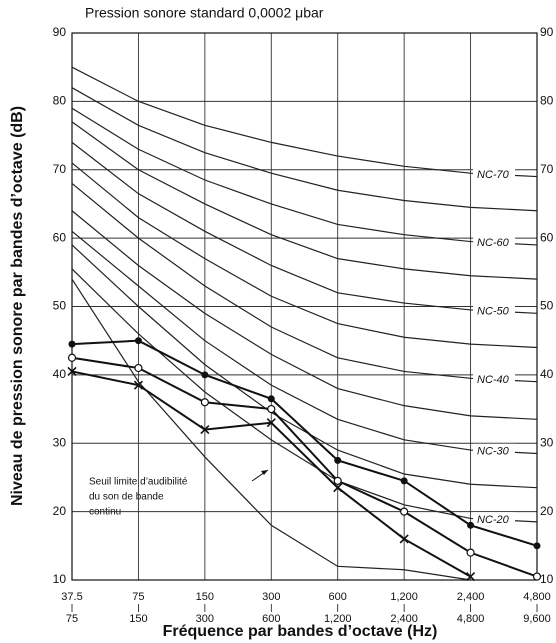 The image size is (556, 643). I want to click on y2-tick-label: 90, so click(547, 32).